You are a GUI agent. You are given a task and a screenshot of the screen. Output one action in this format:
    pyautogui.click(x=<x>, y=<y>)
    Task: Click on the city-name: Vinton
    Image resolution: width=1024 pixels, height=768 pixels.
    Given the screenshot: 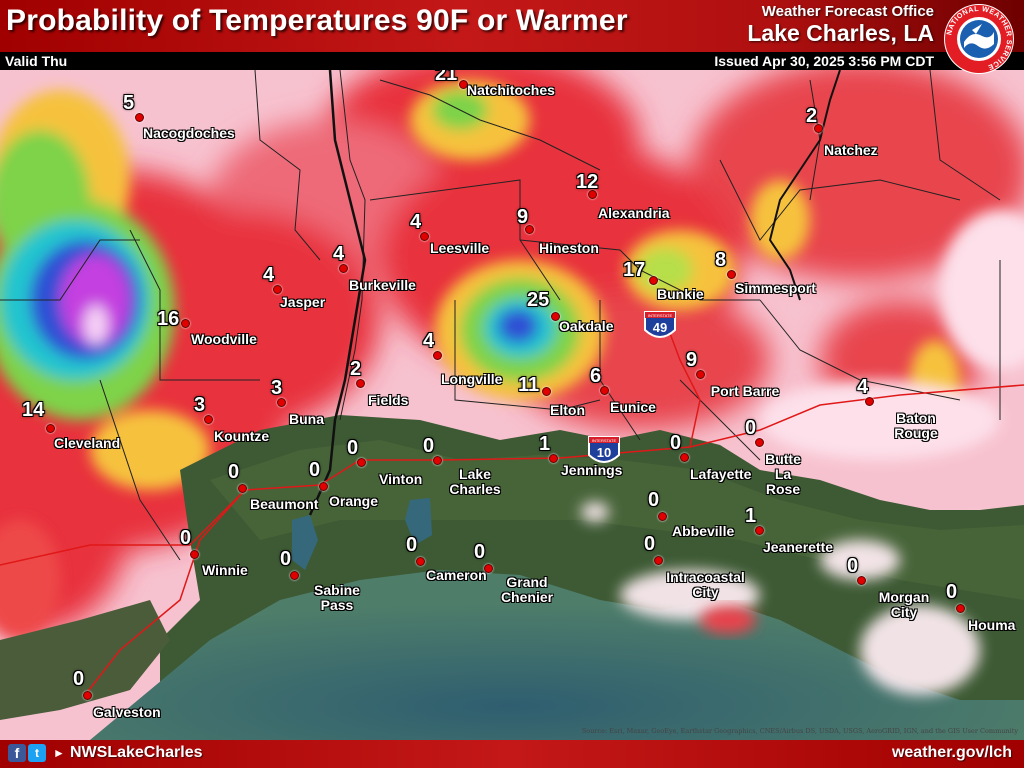 What is the action you would take?
    pyautogui.click(x=401, y=479)
    